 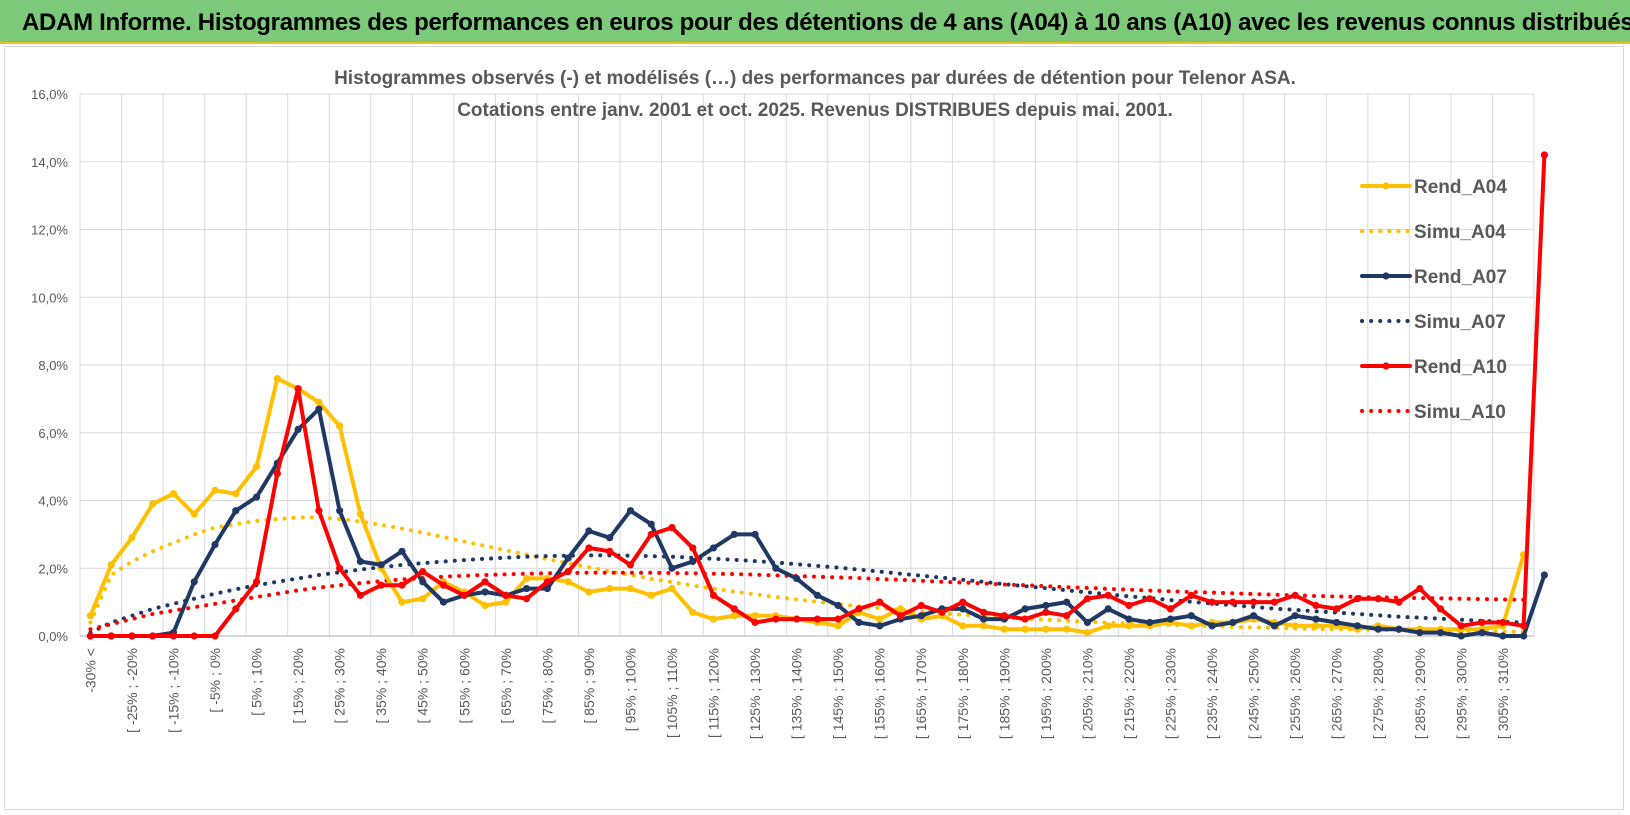 What do you see at coordinates (423, 686) in the screenshot?
I see `x-tick-label: [ 45% ; 50%` at bounding box center [423, 686].